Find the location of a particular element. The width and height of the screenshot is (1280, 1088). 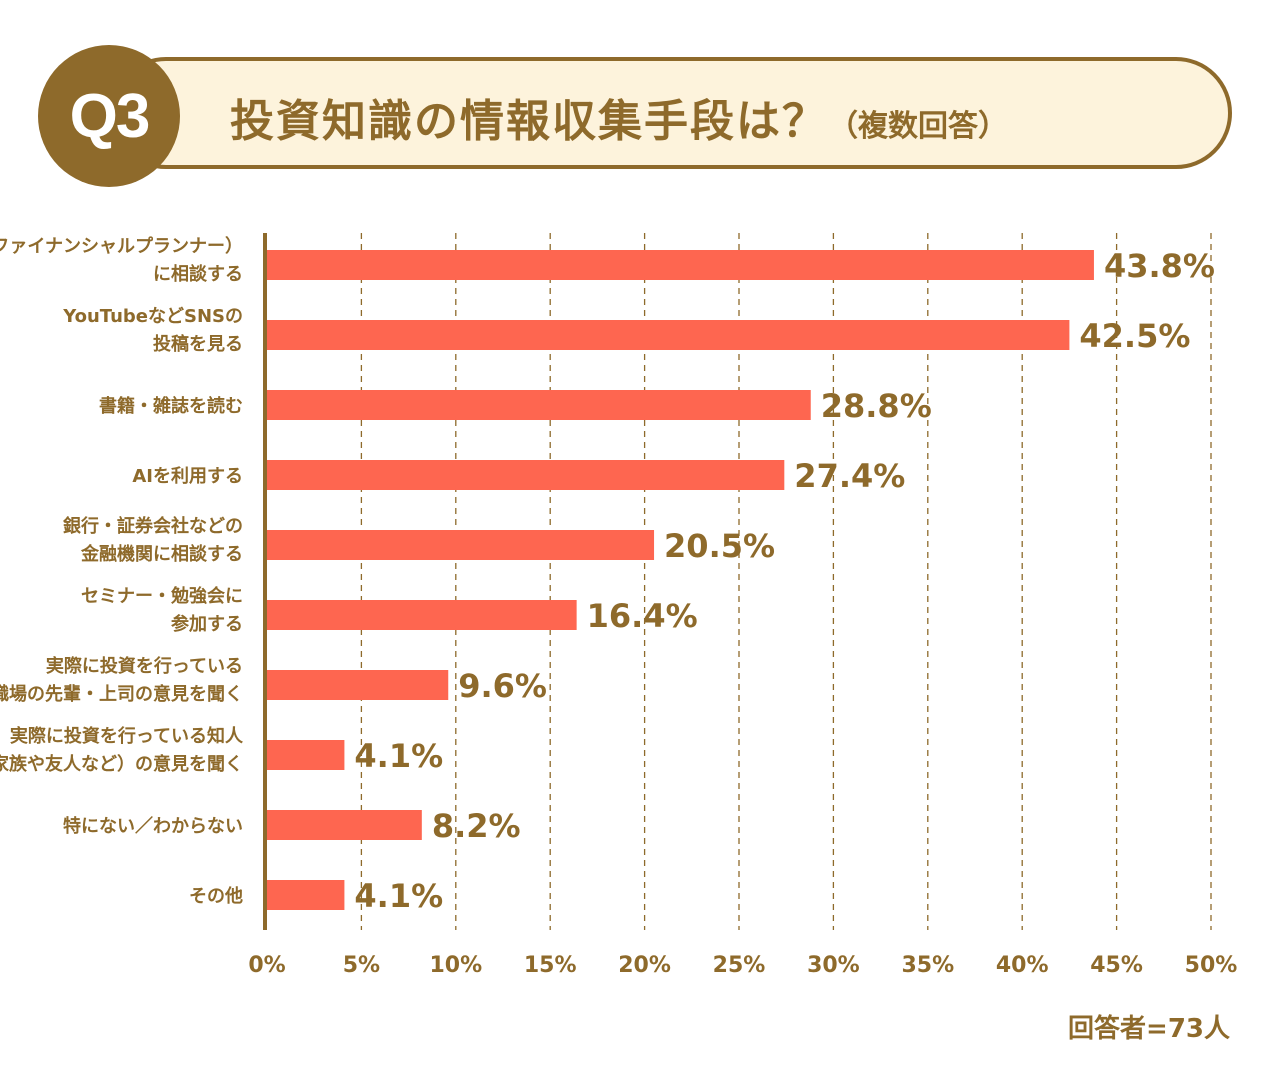

data-label: 9.6% is located at coordinates (502, 686).